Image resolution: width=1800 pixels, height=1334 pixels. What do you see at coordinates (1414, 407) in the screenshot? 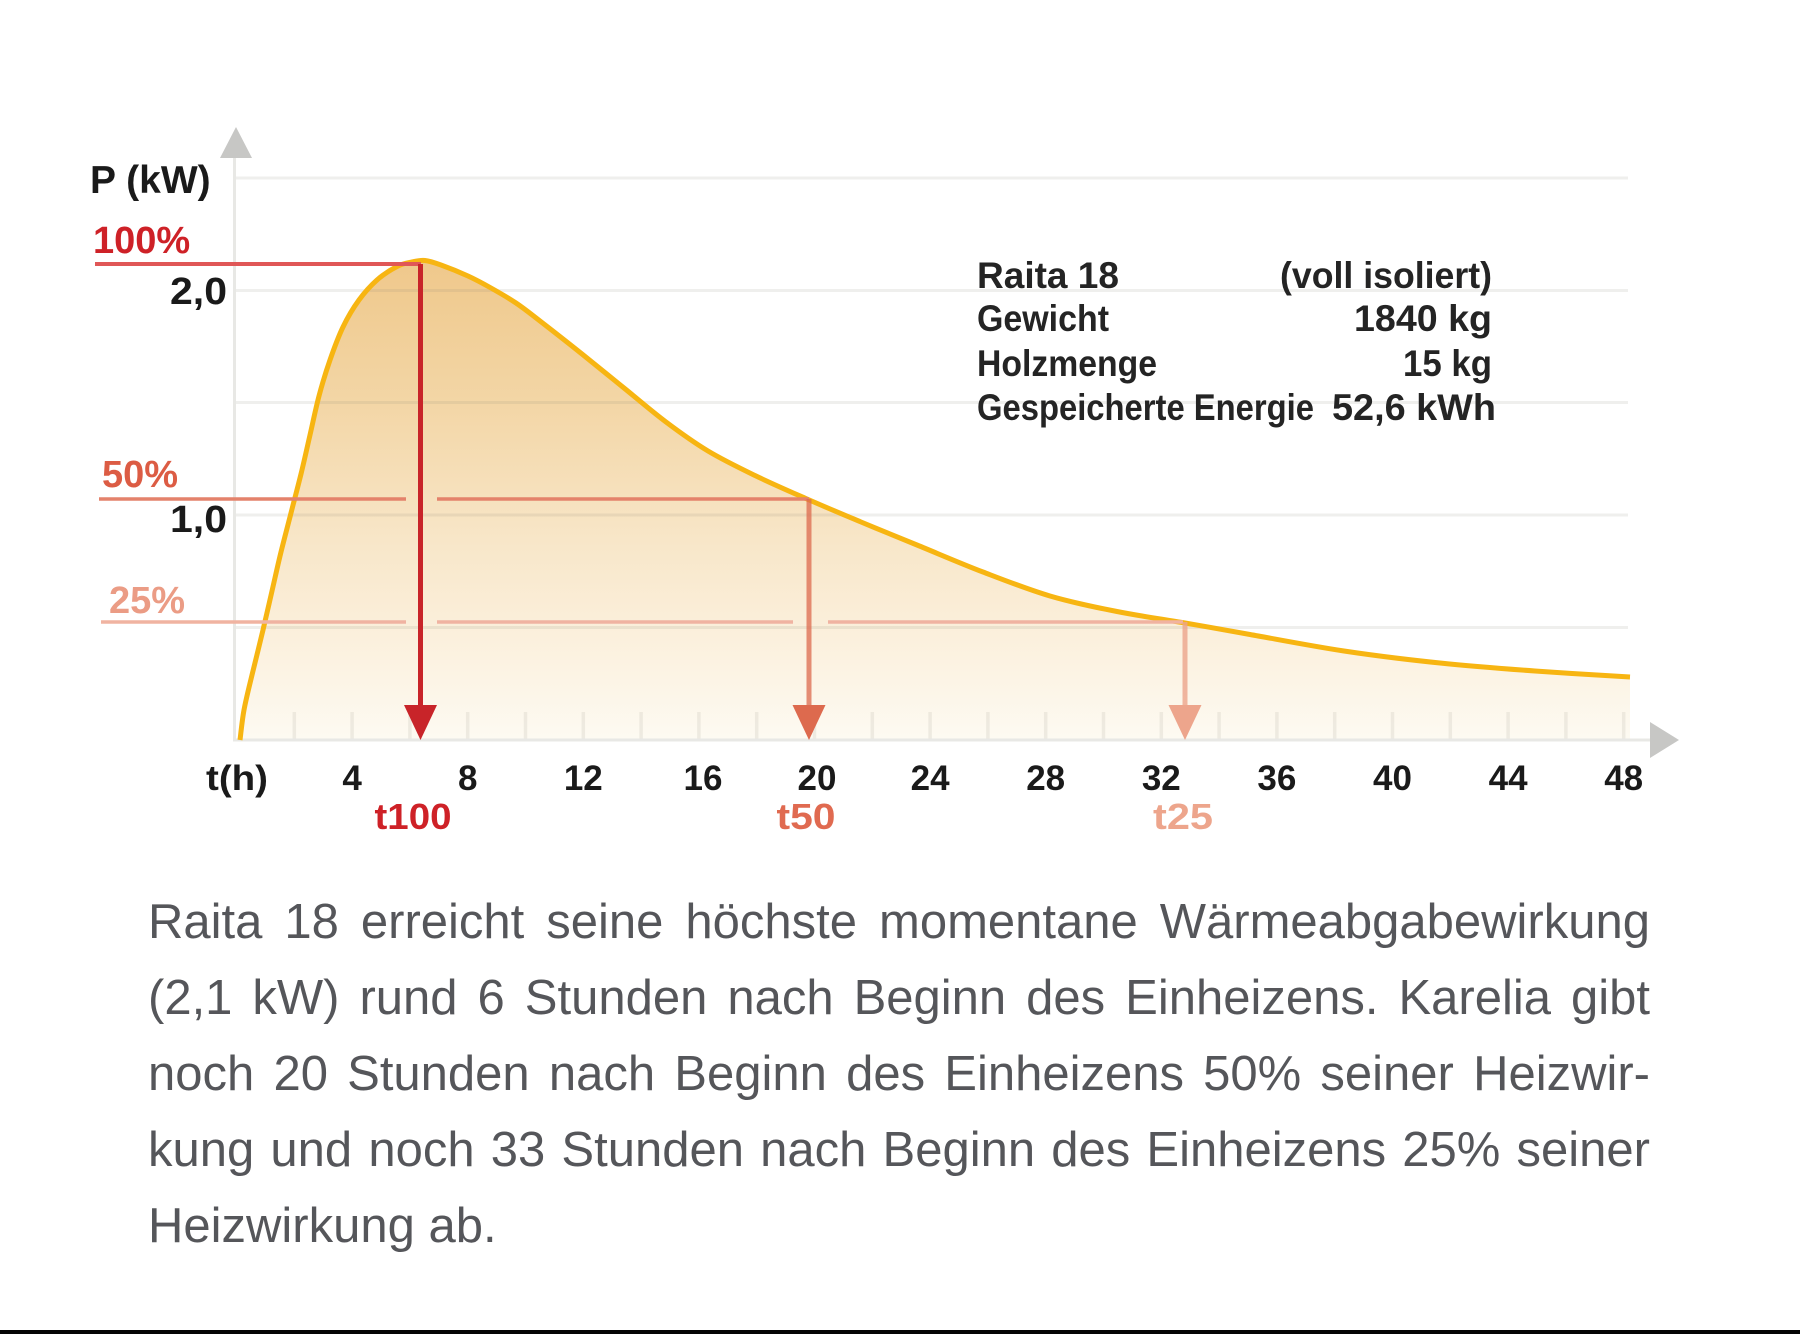
I see `svg-text: 52,6 kWh` at bounding box center [1414, 407].